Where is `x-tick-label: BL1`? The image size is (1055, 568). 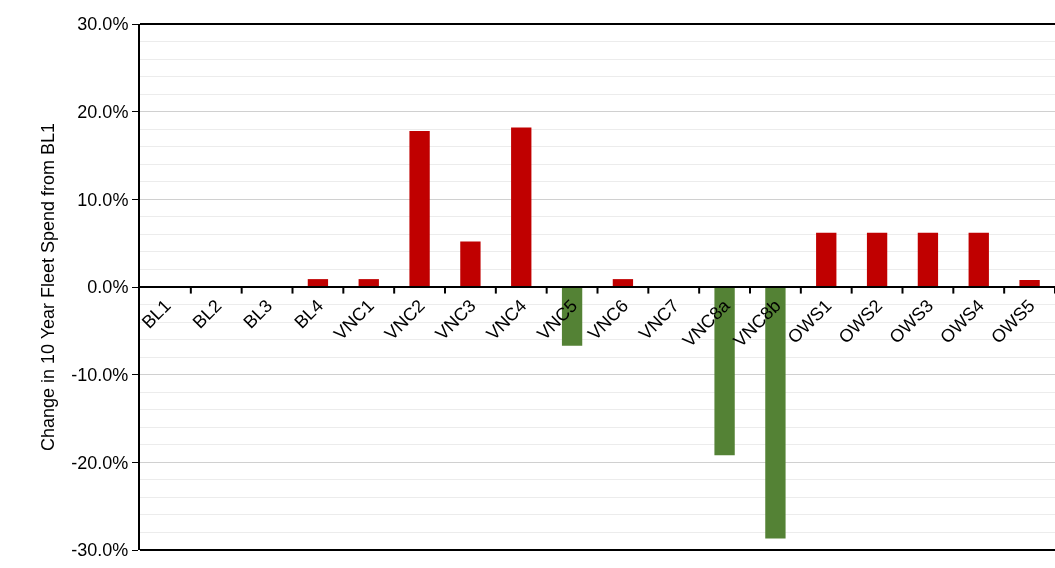
x-tick-label: BL1 is located at coordinates (156, 314).